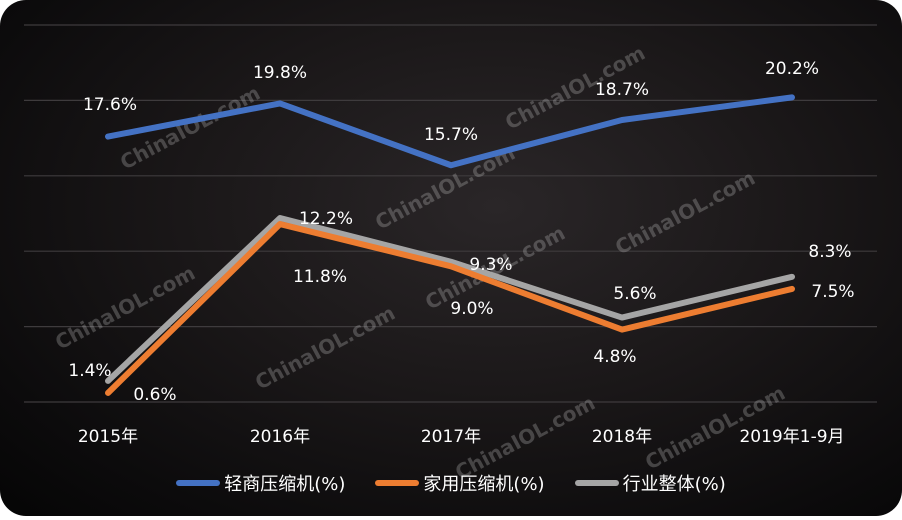  Describe the element at coordinates (471, 309) in the screenshot. I see `data-label: 9.0%` at that location.